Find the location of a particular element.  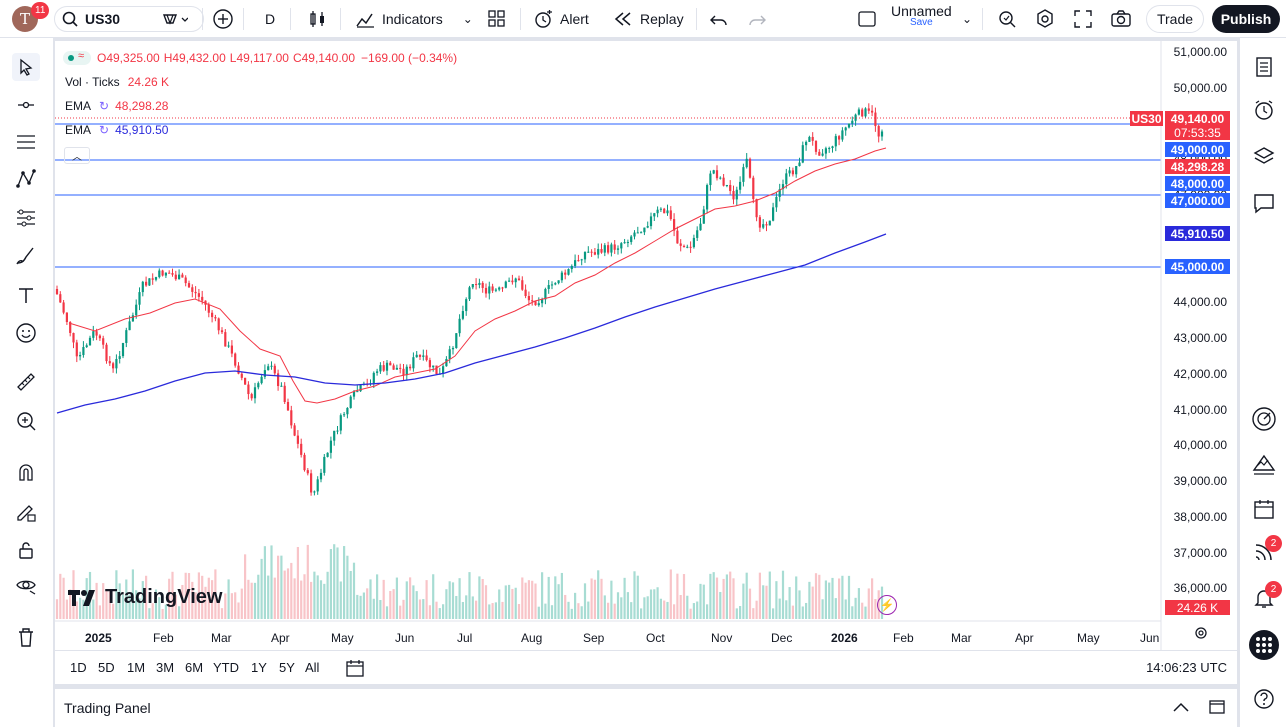

compare-icon is located at coordinates (173, 19).